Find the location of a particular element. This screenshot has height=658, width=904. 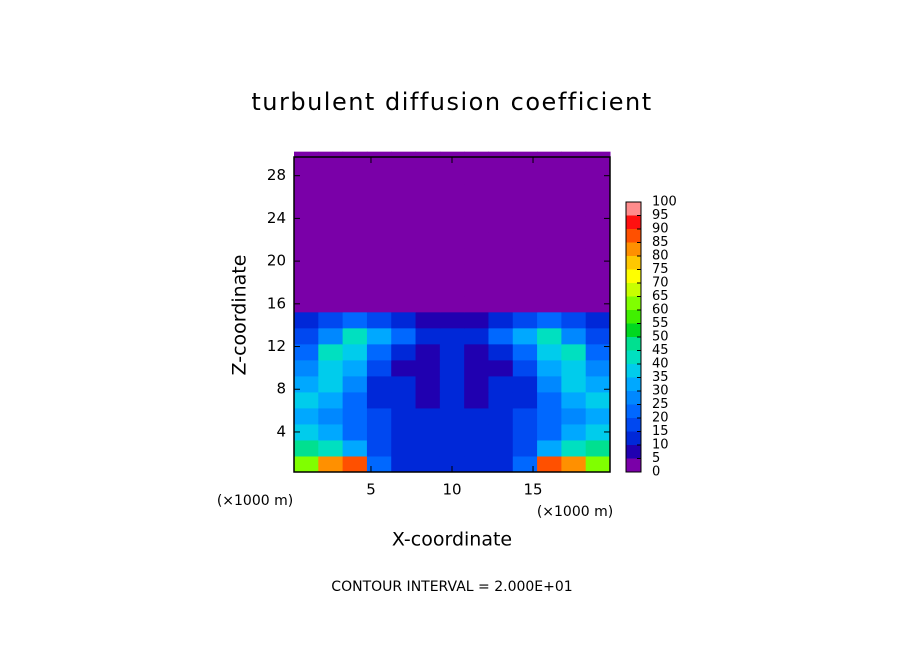

colorbar-label: 0 is located at coordinates (656, 472).